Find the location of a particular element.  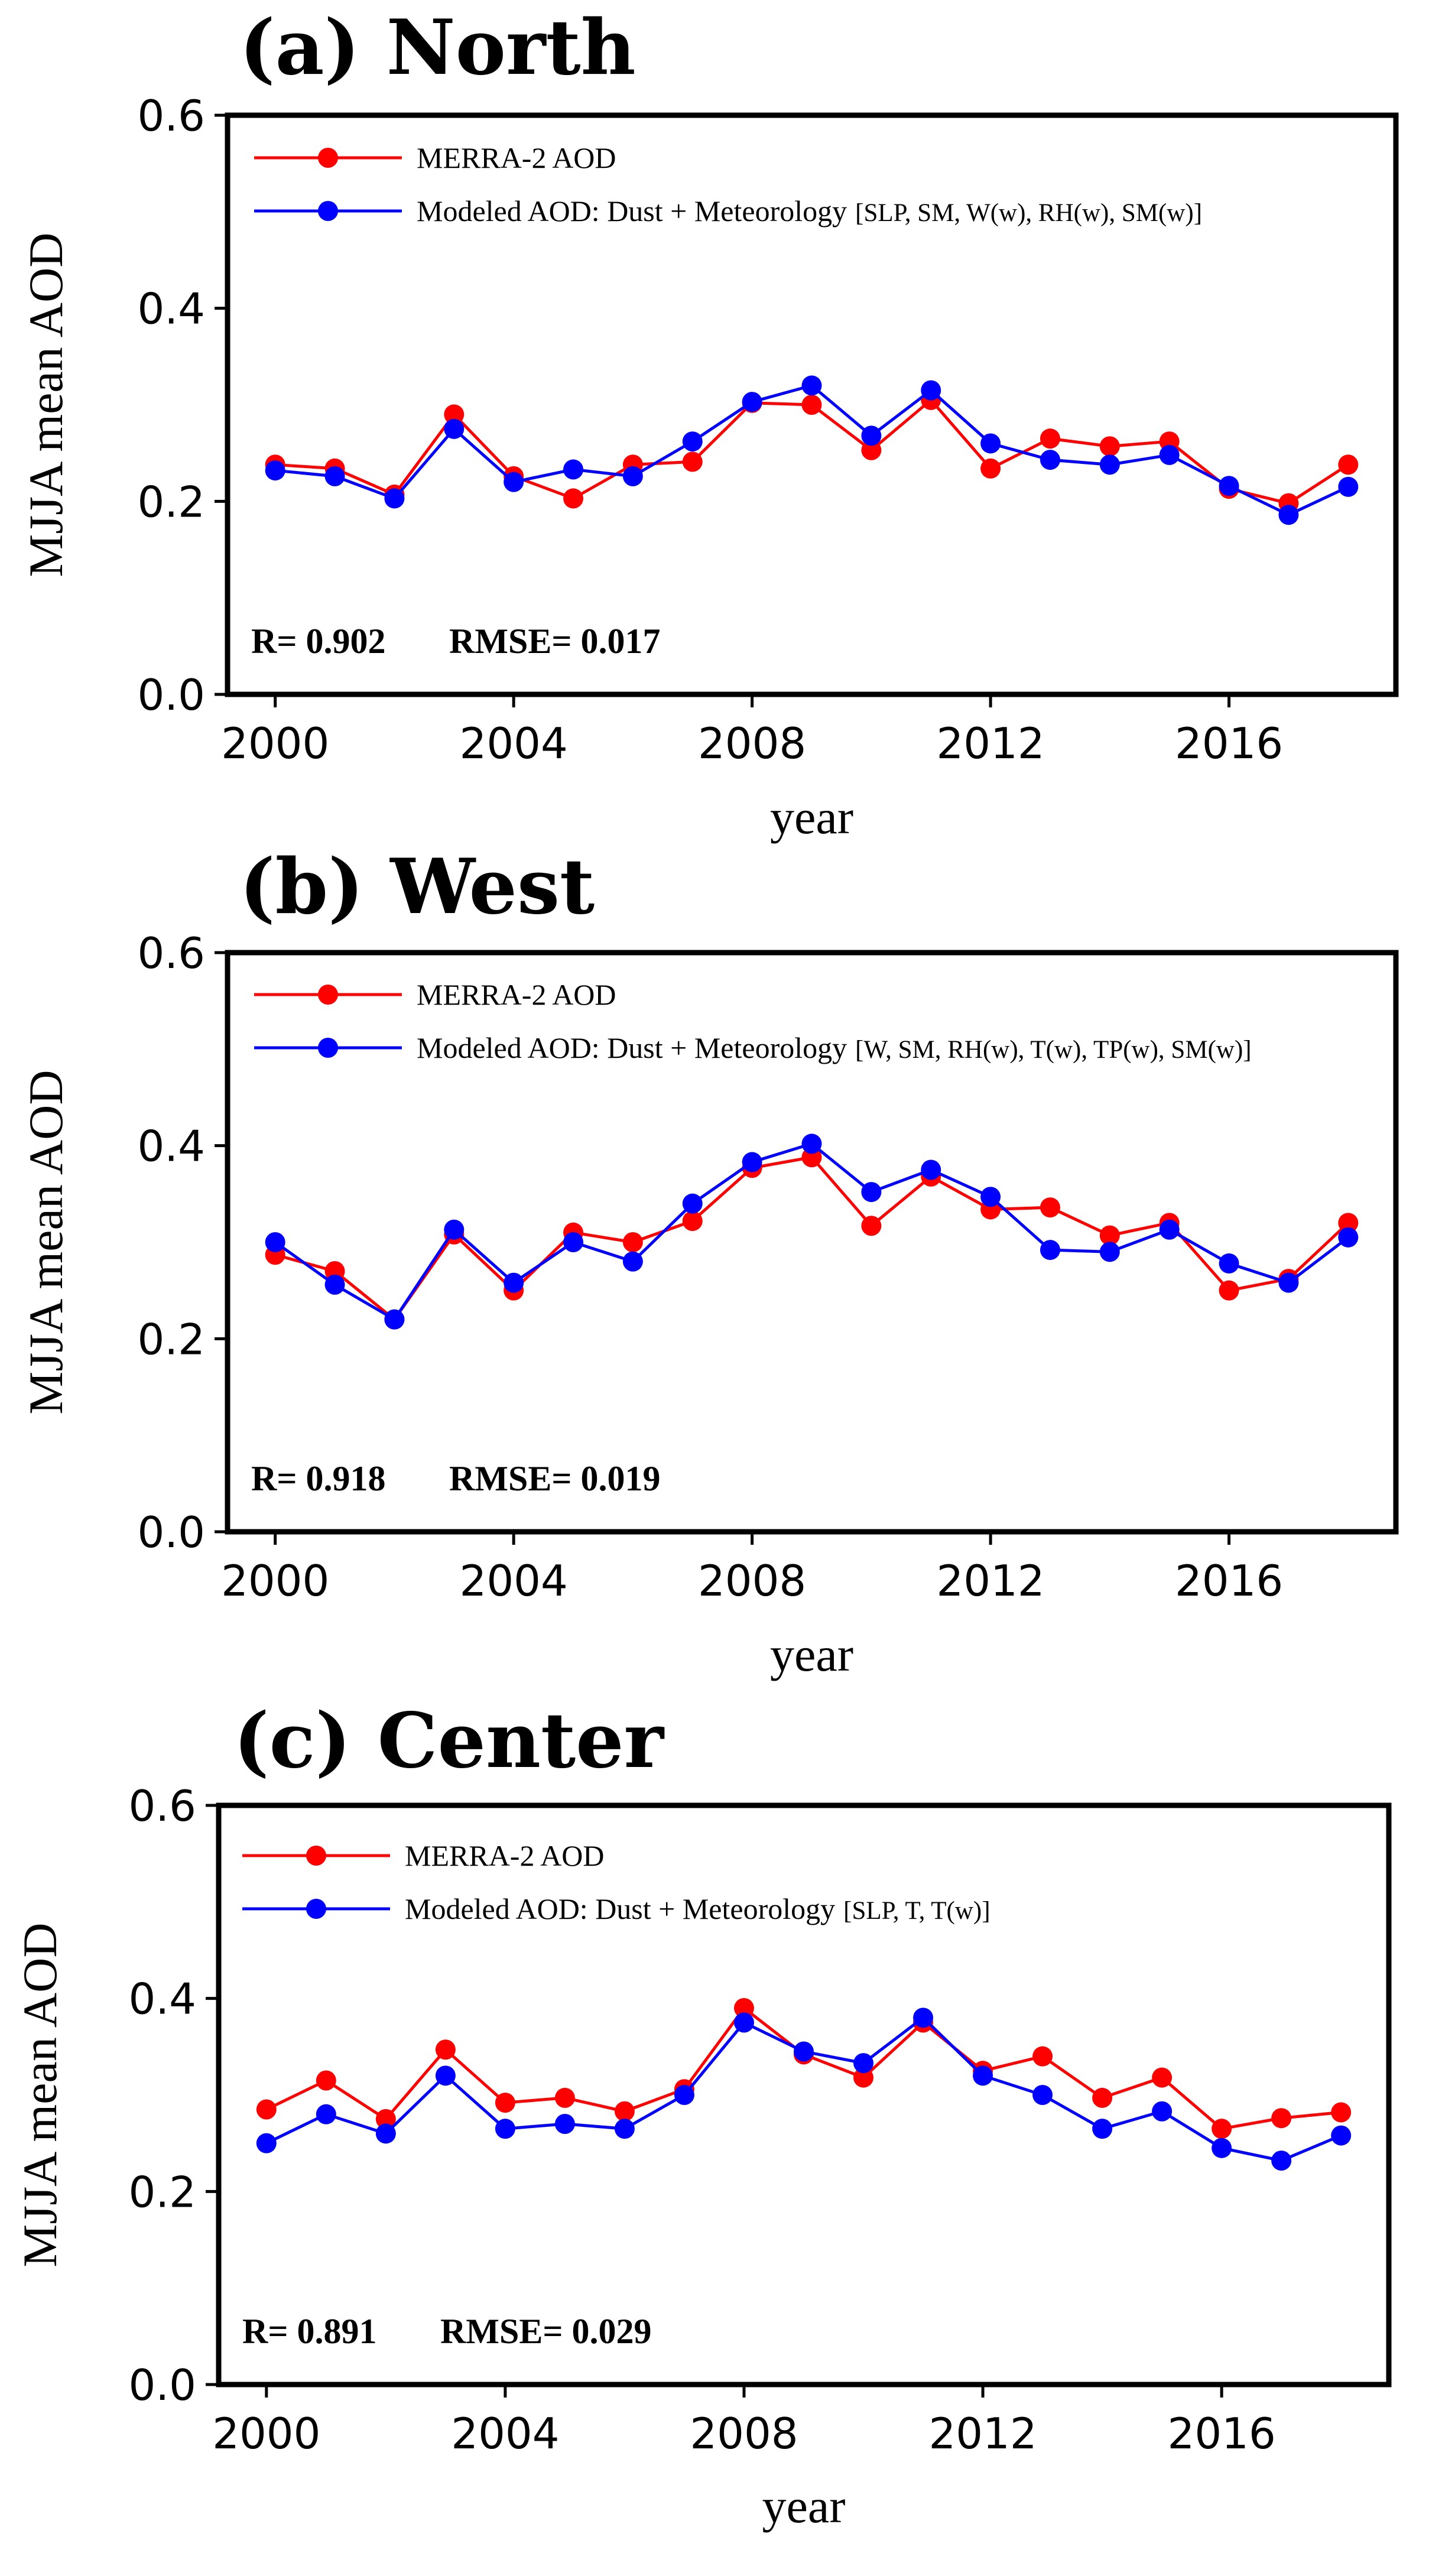

stats-r: R= 0.891 is located at coordinates (309, 2331).